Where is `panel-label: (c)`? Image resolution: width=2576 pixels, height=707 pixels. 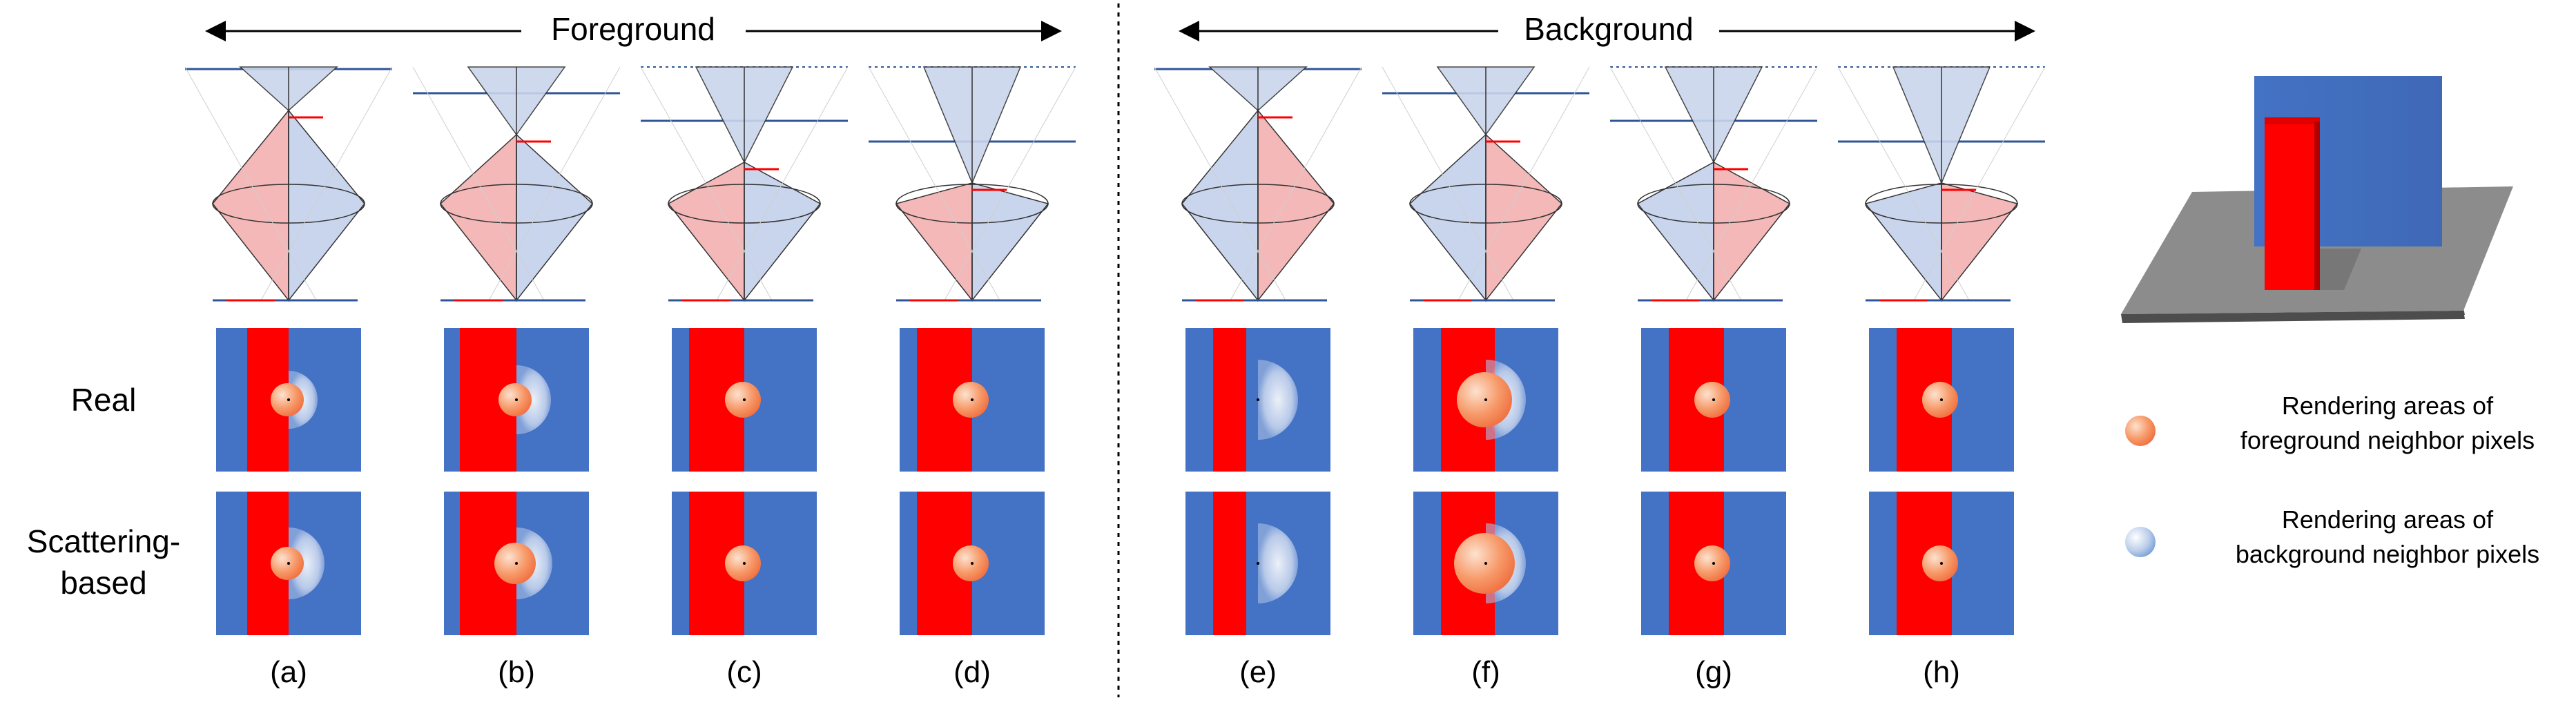
panel-label: (c) is located at coordinates (744, 672).